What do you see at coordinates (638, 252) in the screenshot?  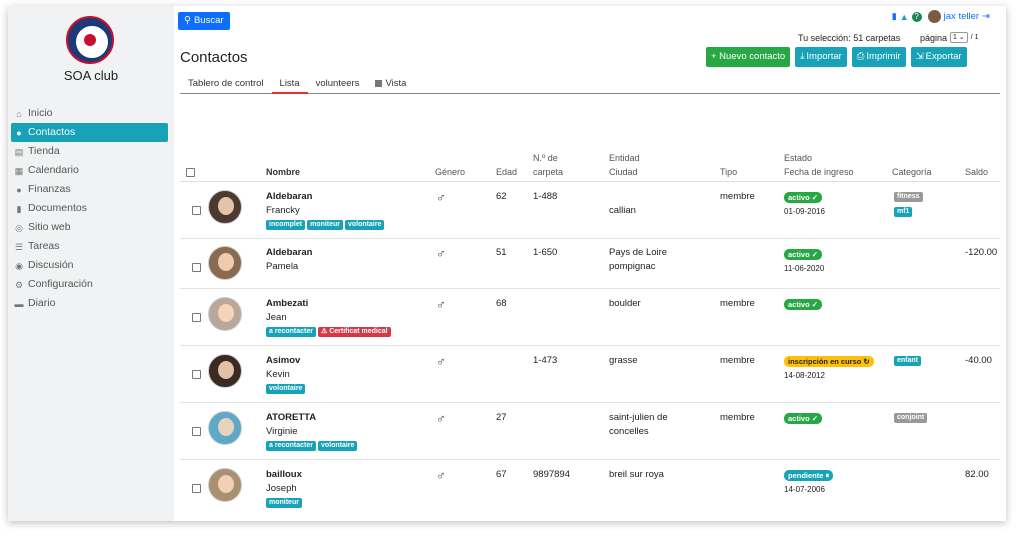 I see `entity-value: Pays de Loire` at bounding box center [638, 252].